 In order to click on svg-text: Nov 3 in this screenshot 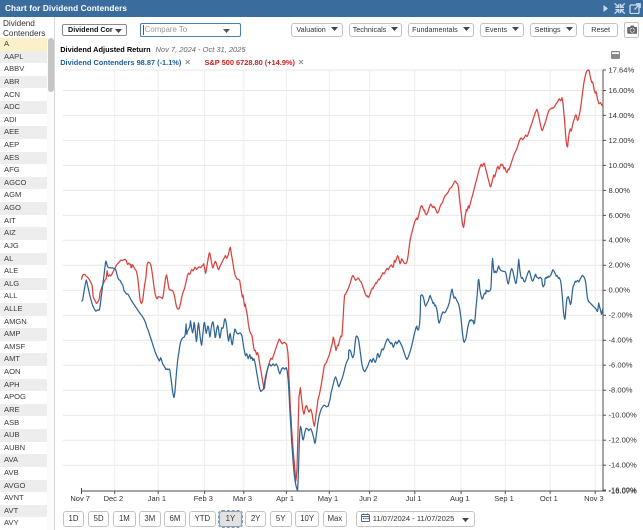, I will do `click(594, 498)`.